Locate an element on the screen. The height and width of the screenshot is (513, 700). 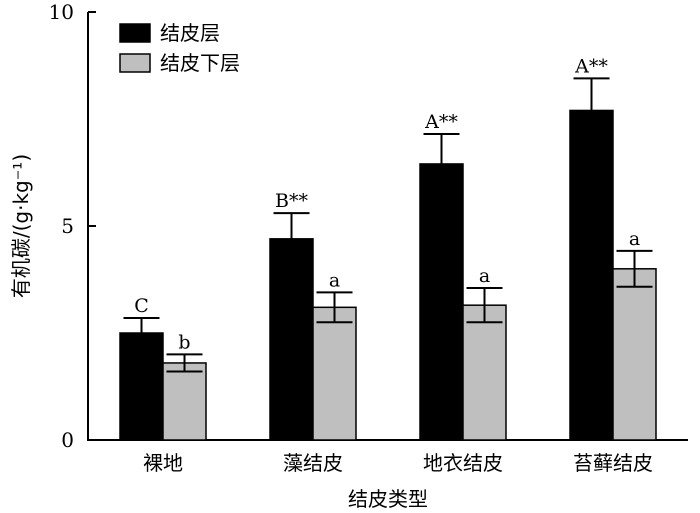
bar-group: B** a 藻结皮 is located at coordinates (313, 332).